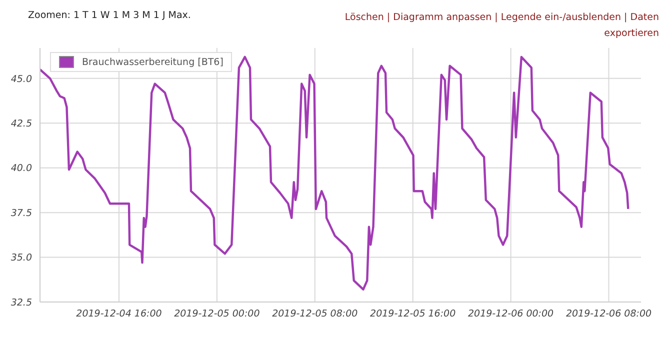 This screenshot has width=667, height=346. Describe the element at coordinates (21, 124) in the screenshot. I see `y-tick-label: 42.5` at that location.